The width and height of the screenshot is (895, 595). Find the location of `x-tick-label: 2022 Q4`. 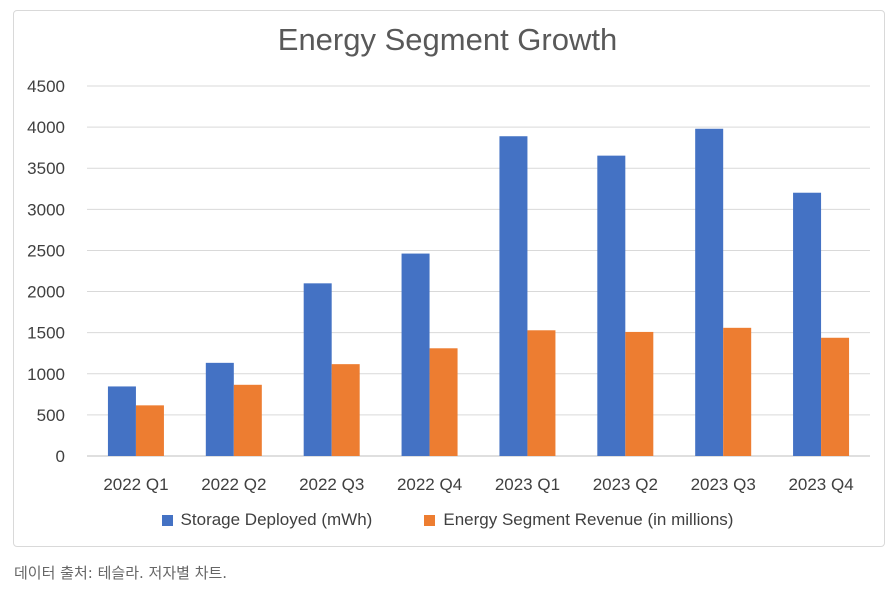

x-tick-label: 2022 Q4 is located at coordinates (429, 484).